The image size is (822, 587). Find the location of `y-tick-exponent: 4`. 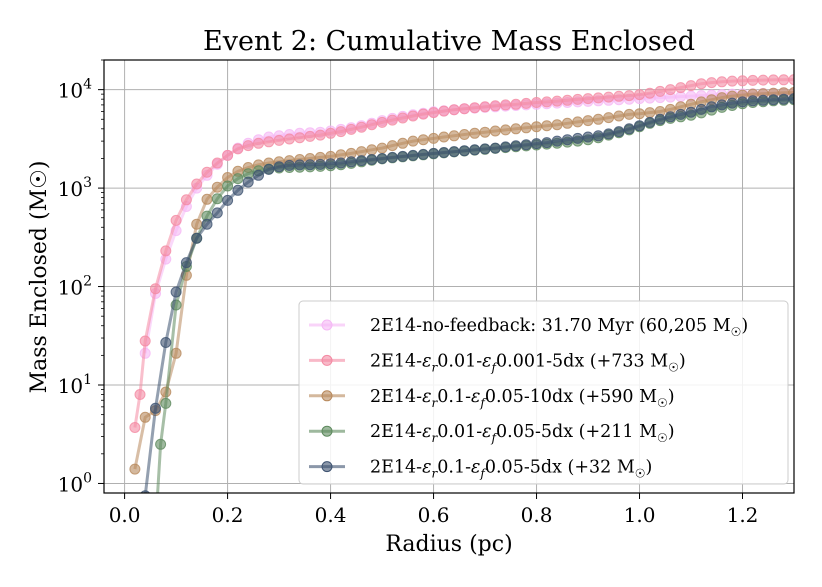

y-tick-exponent: 4 is located at coordinates (87, 85).